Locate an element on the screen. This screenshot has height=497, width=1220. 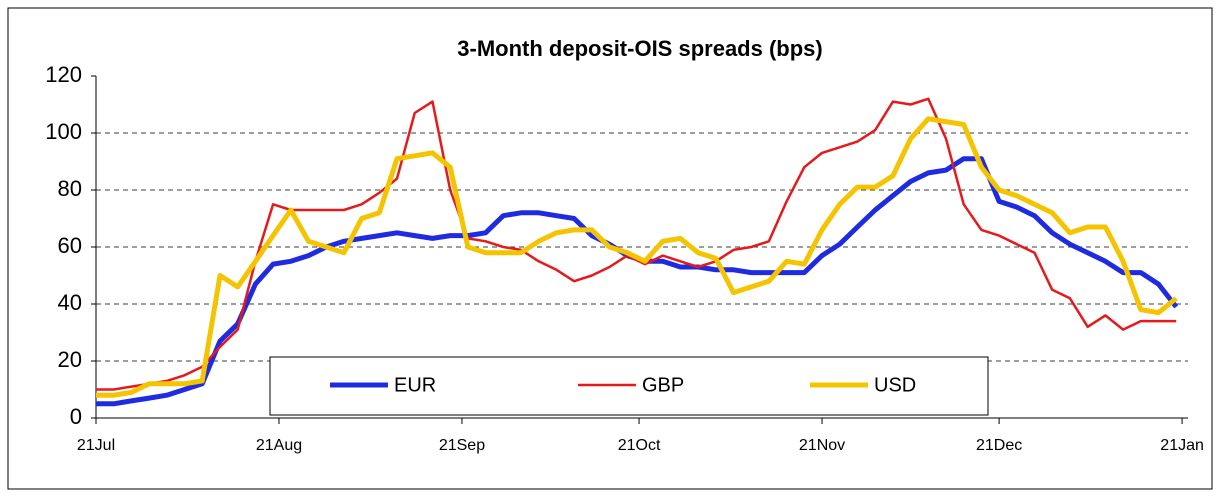
x-tick-label: 21Nov is located at coordinates (822, 445).